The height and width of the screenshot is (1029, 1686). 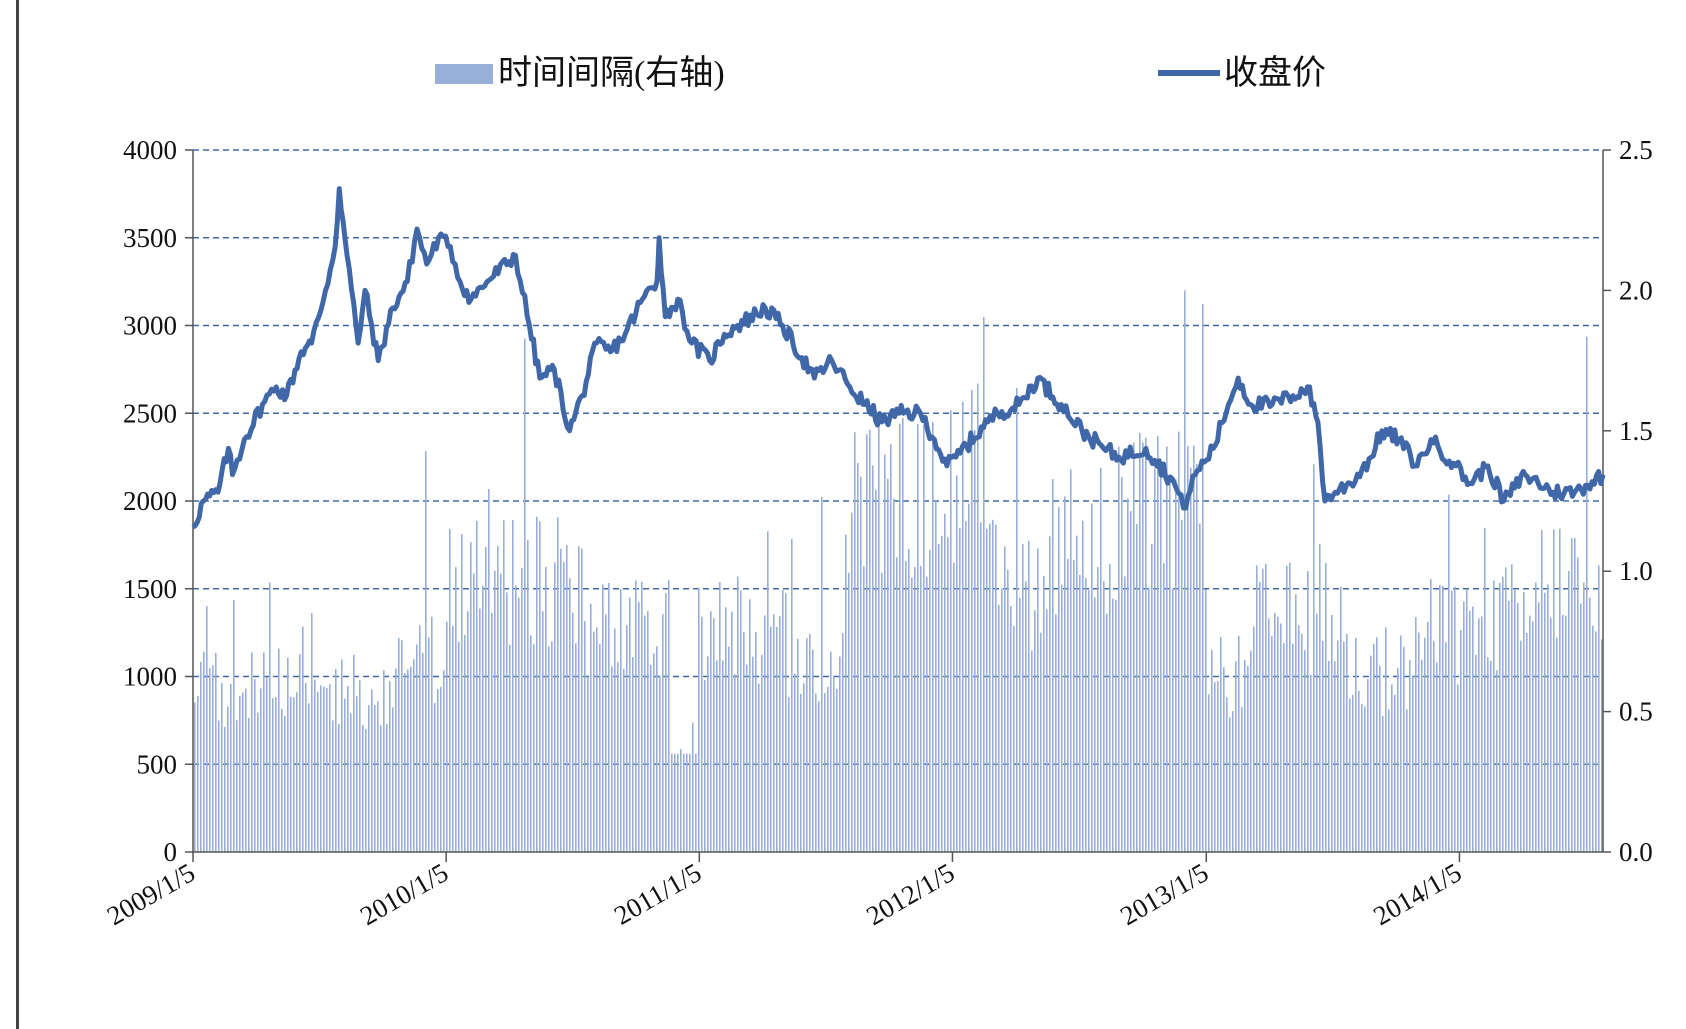 What do you see at coordinates (171, 852) in the screenshot?
I see `left-tick-label: 0` at bounding box center [171, 852].